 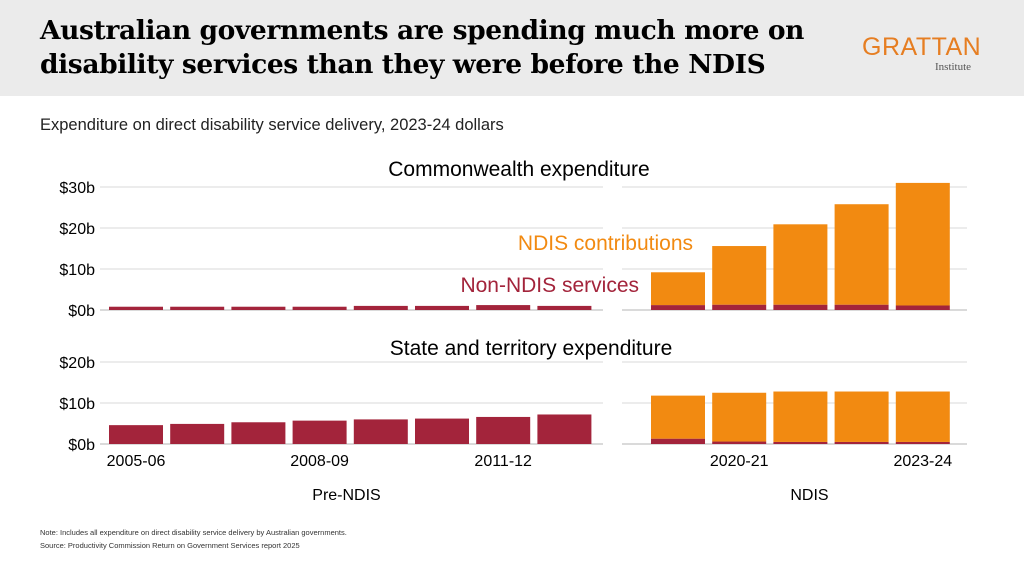 I want to click on panel-label: Pre-NDIS, so click(x=346, y=495).